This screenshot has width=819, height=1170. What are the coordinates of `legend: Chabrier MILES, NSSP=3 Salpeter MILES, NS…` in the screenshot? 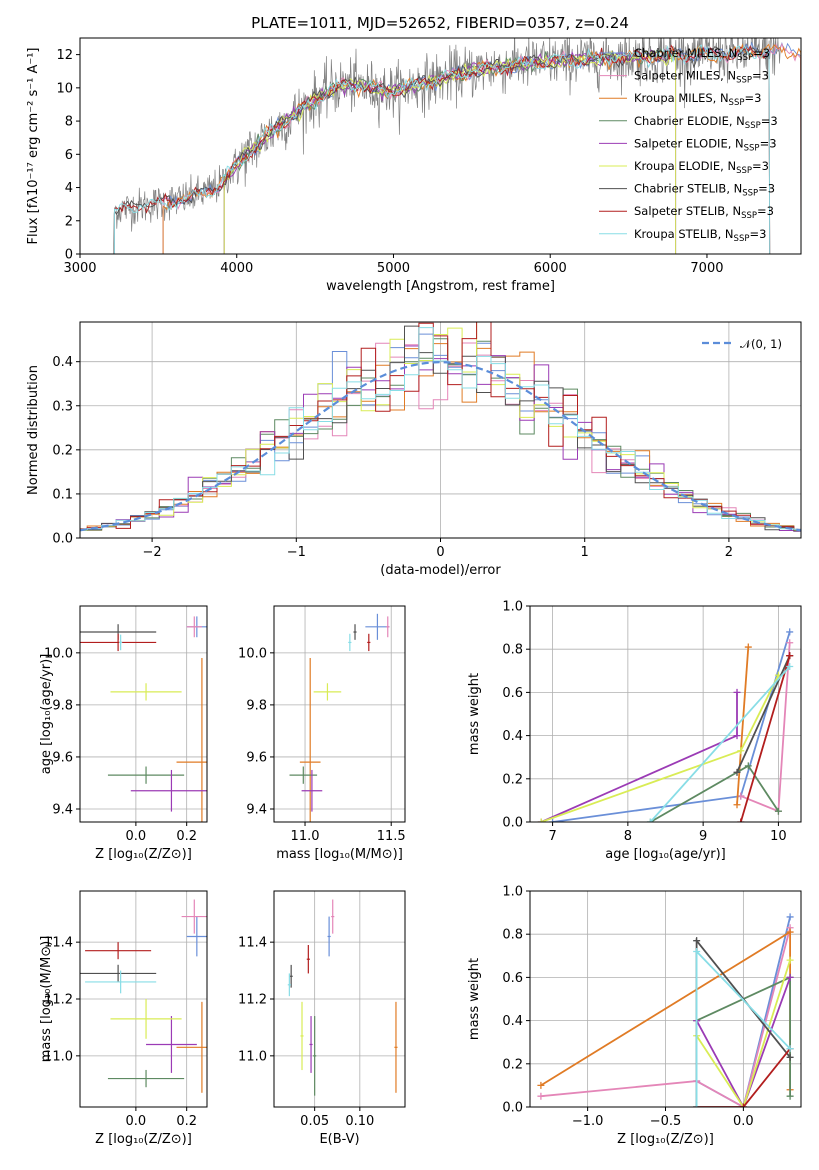 It's located at (688, 145).